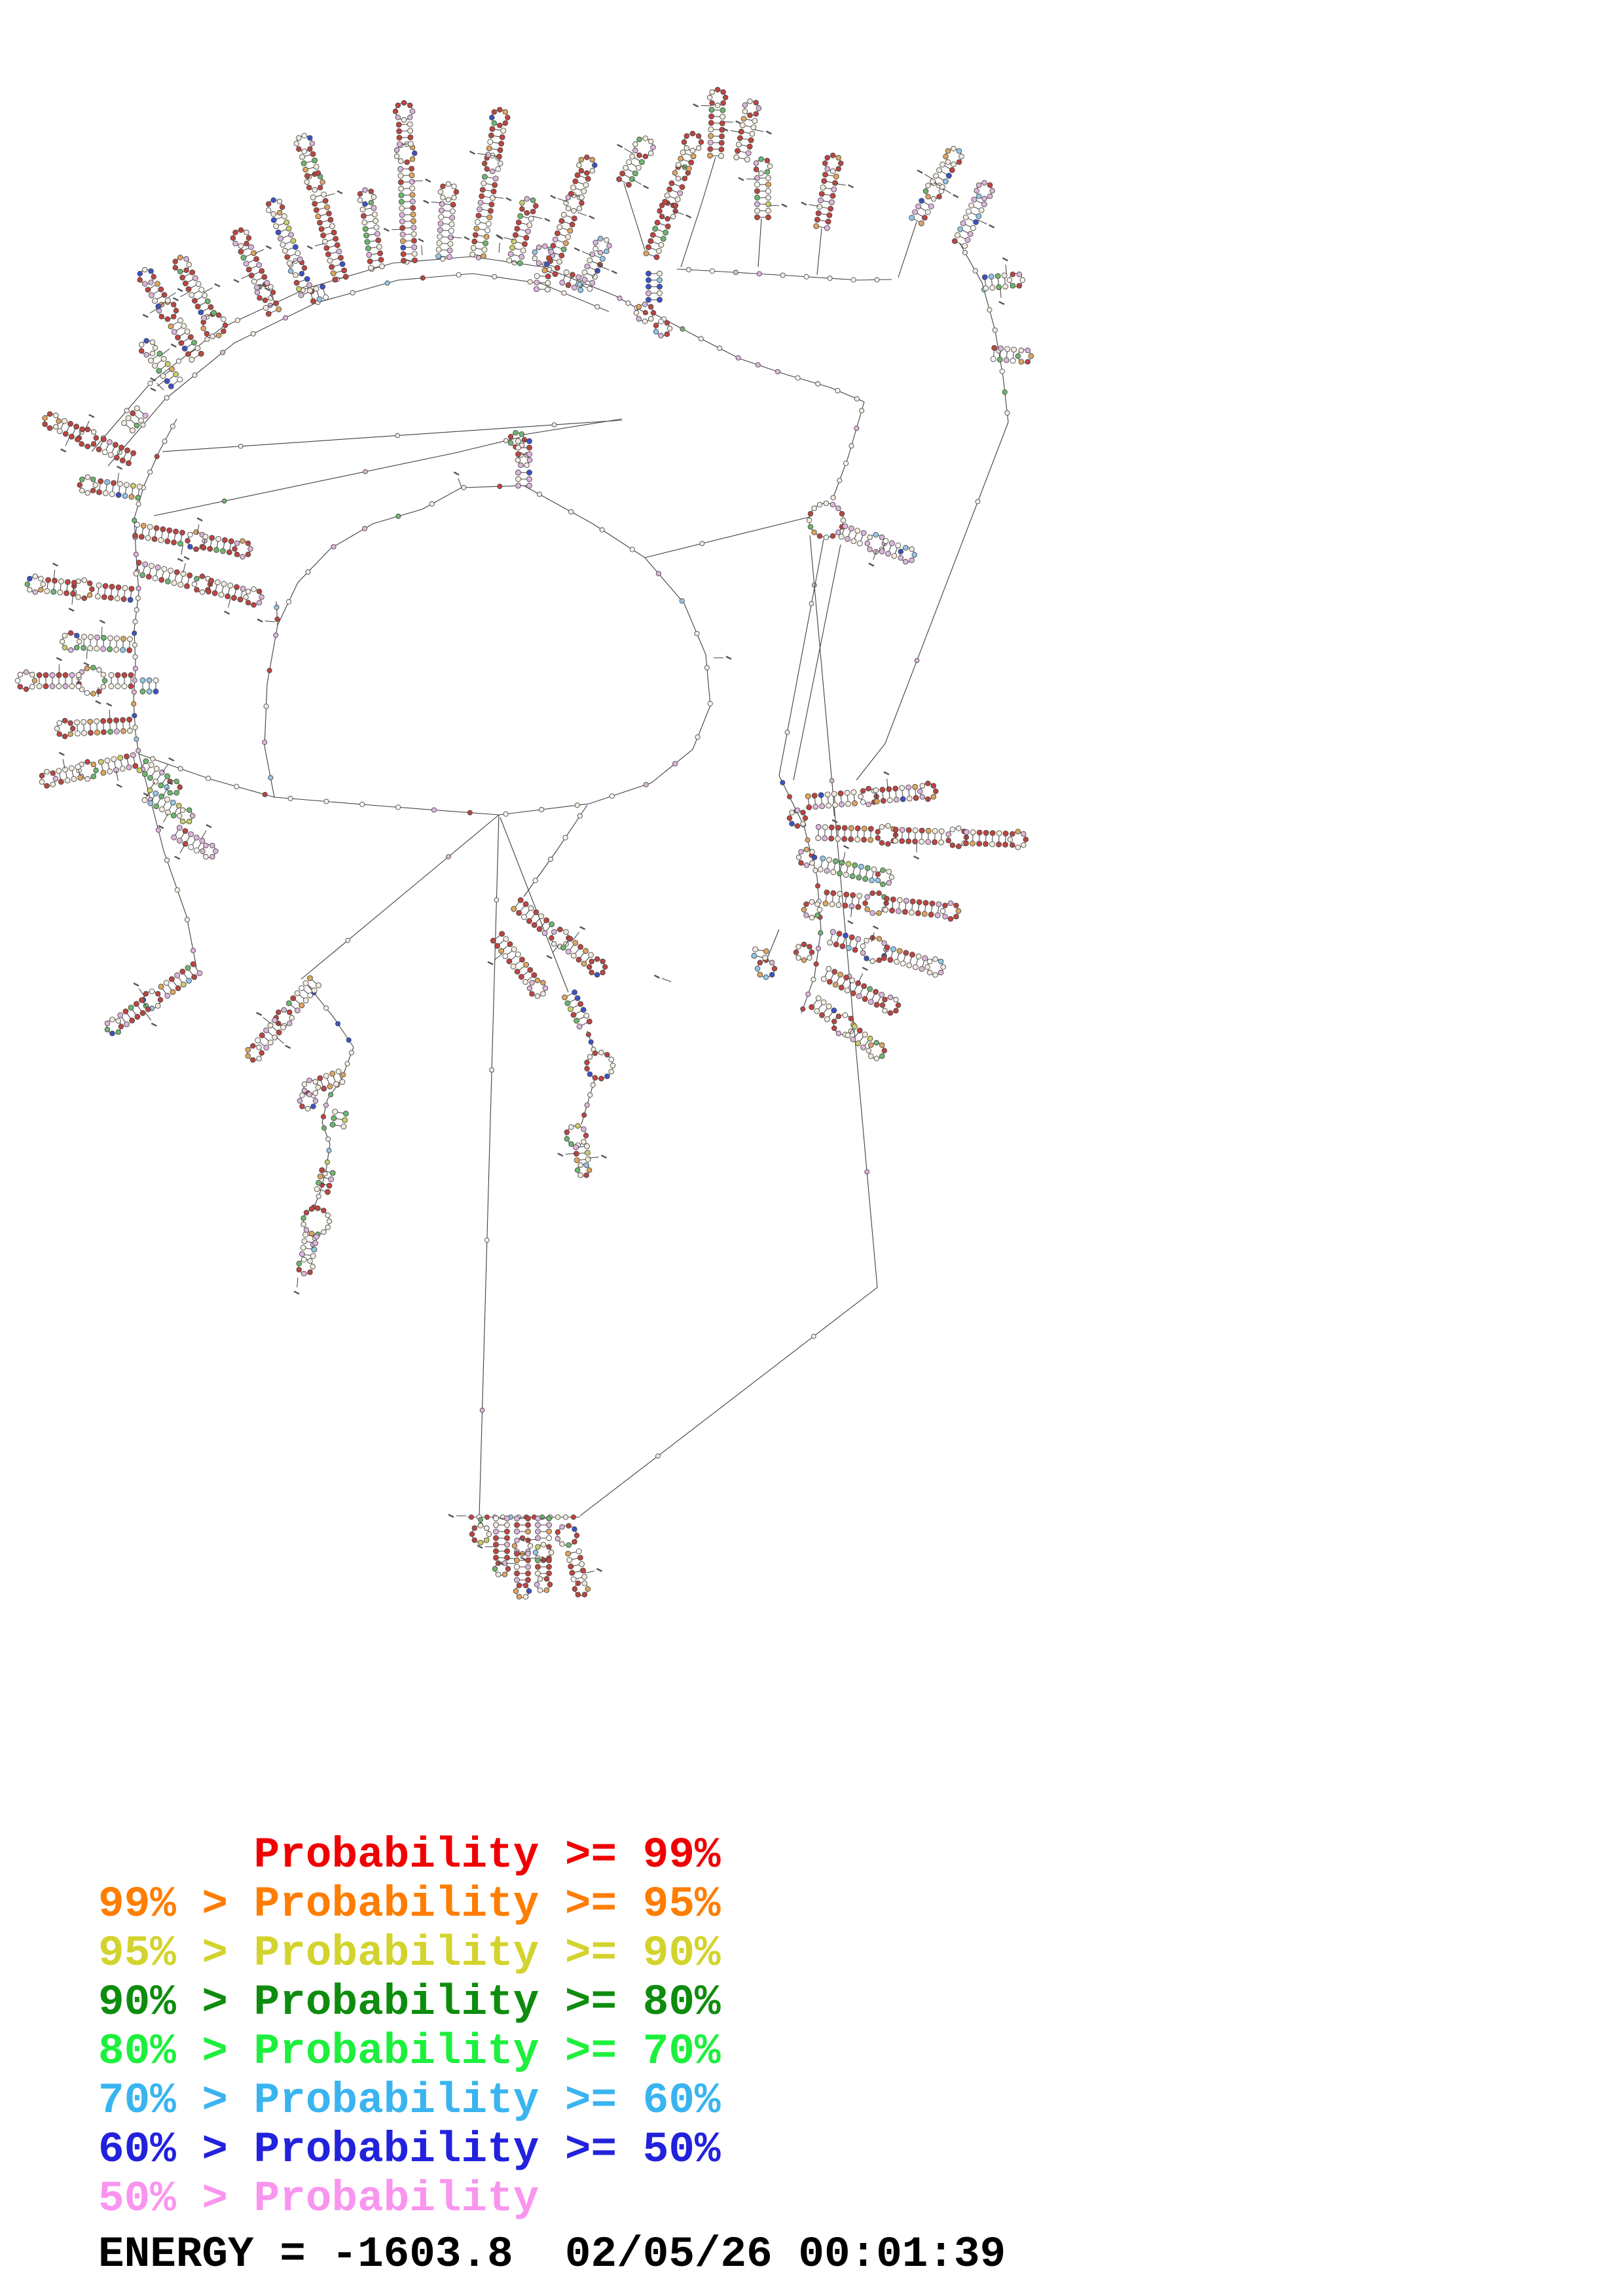  I want to click on energy-readout: ENERGY = -1603.8 02/05/26 00:01:39, so click(552, 2254).